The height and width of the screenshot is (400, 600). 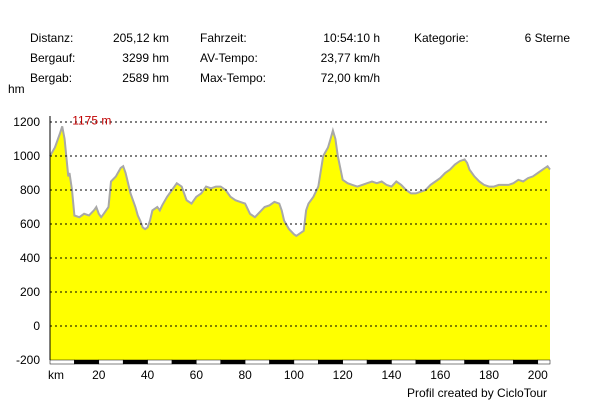 What do you see at coordinates (56, 375) in the screenshot?
I see `x-axis-label: km` at bounding box center [56, 375].